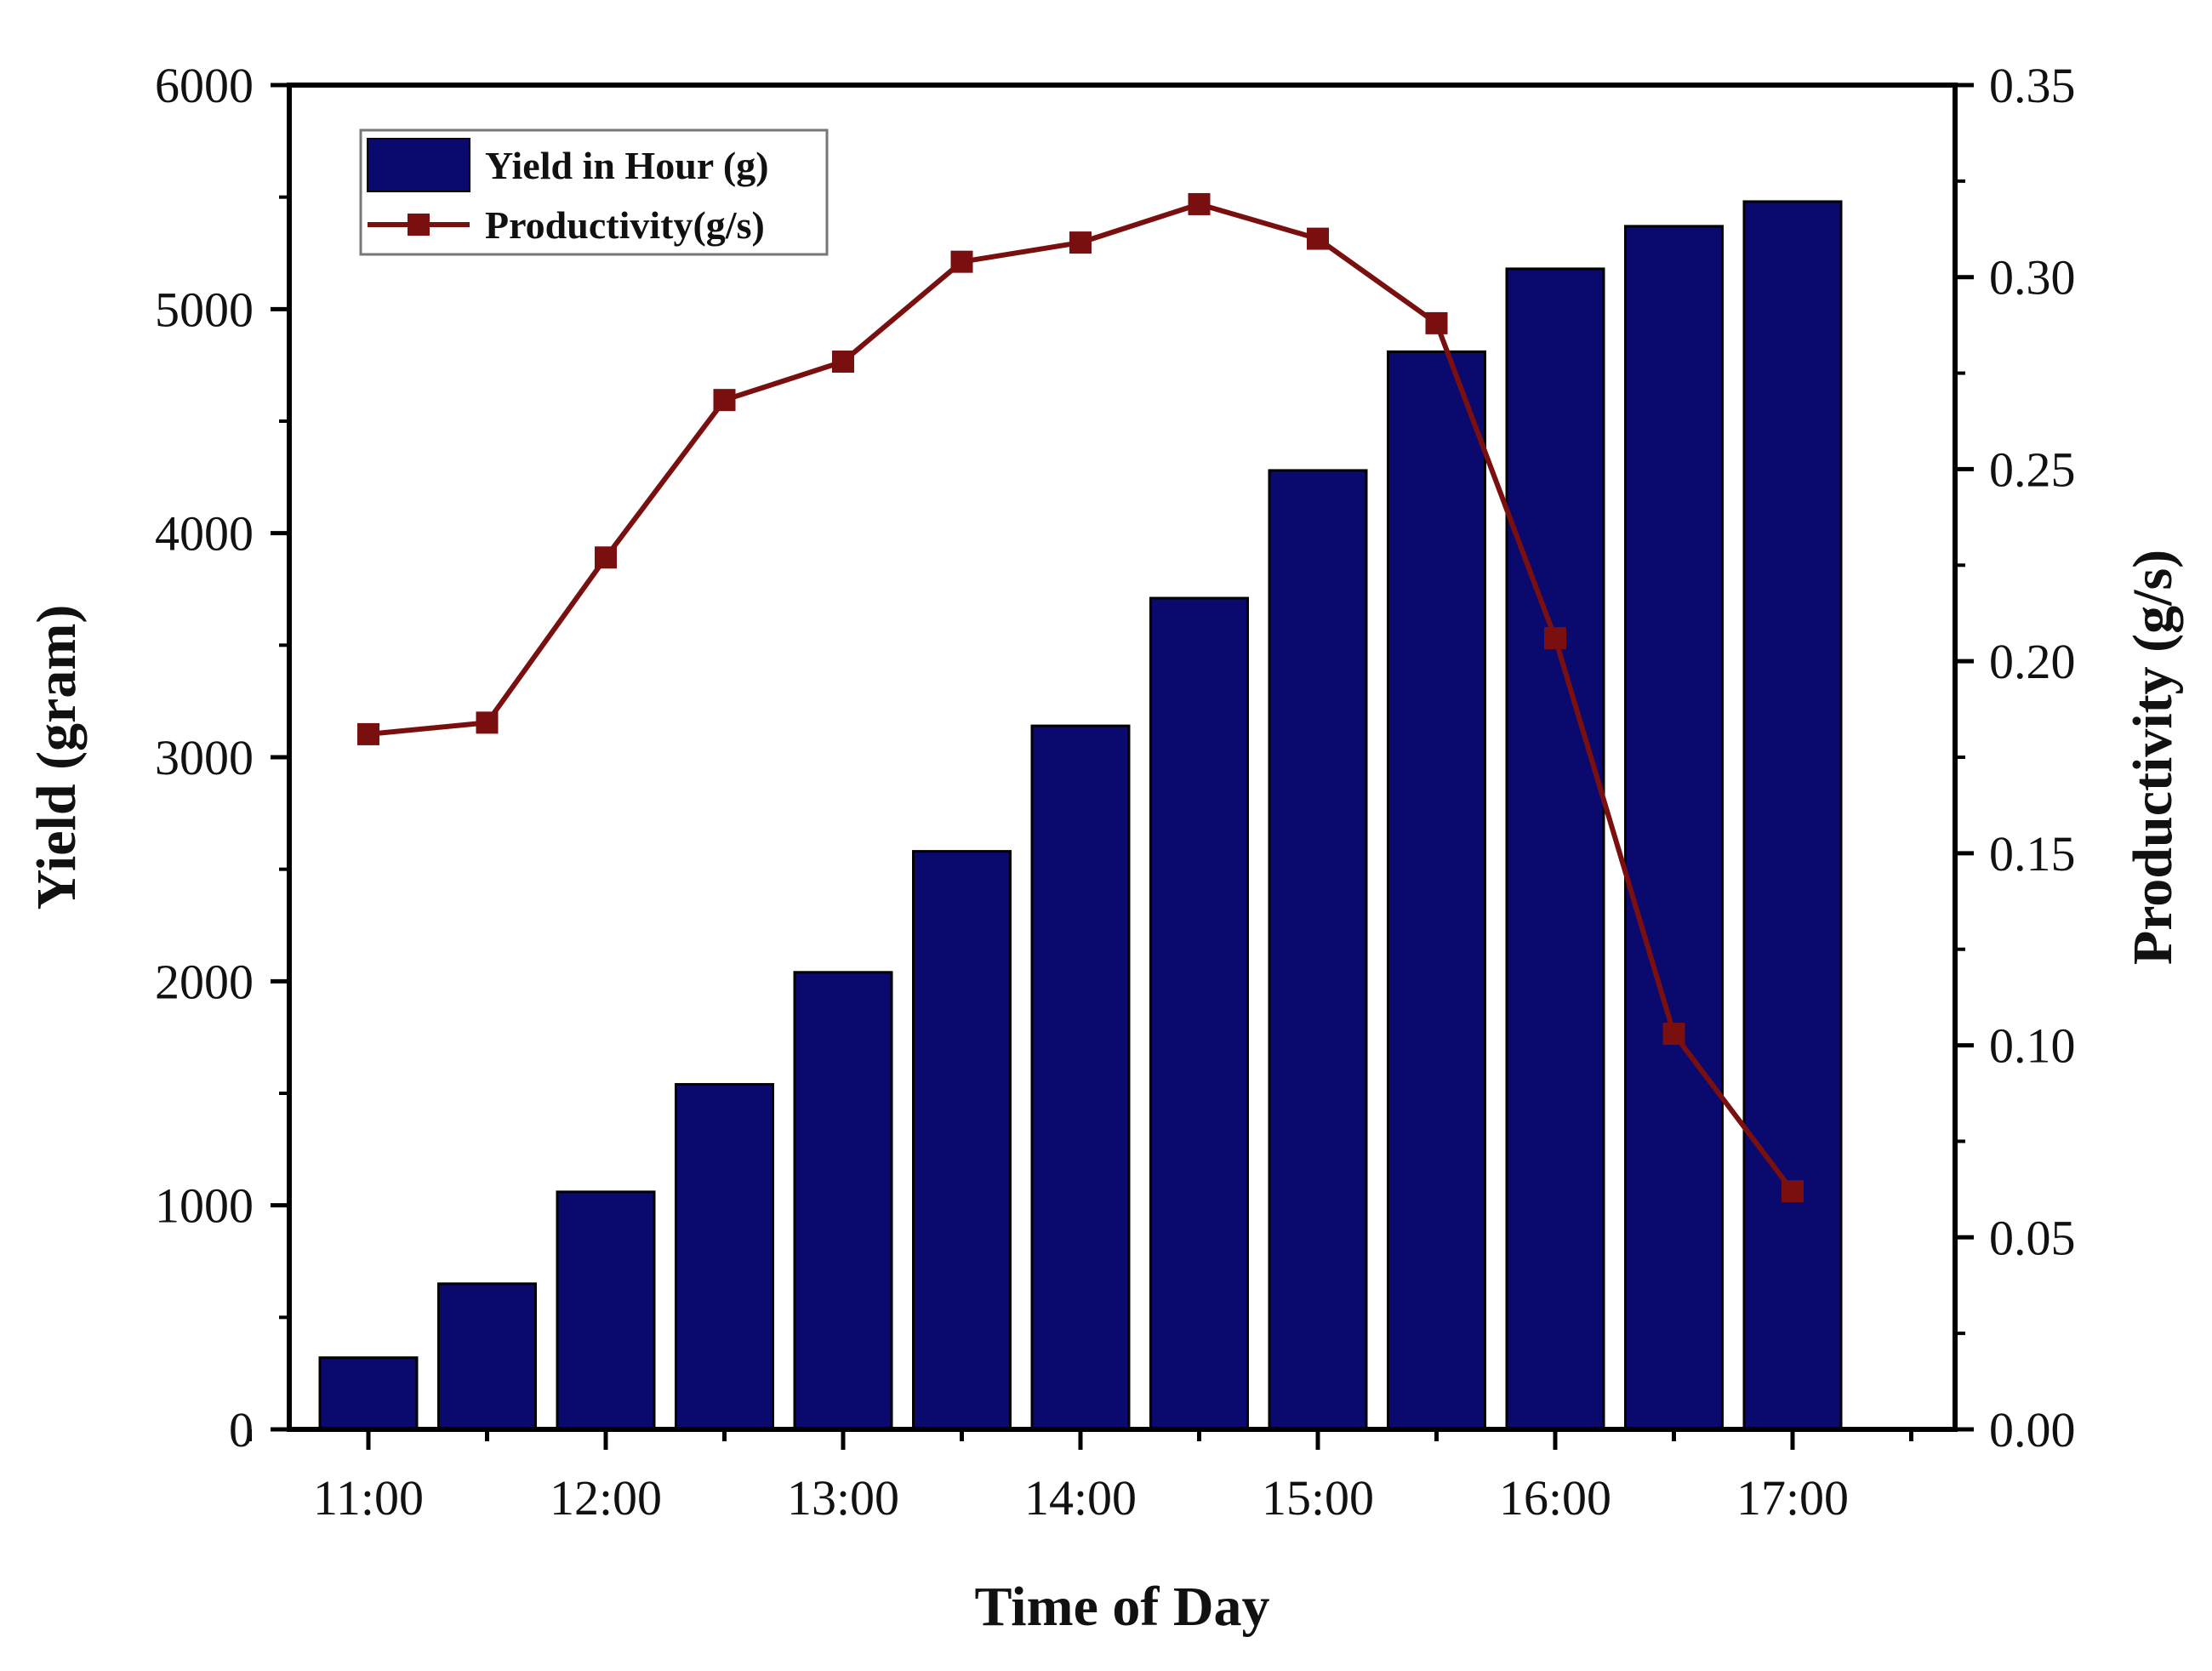 The height and width of the screenshot is (1671, 2212). What do you see at coordinates (2032, 1046) in the screenshot?
I see `y-right-tick-label: 0.10` at bounding box center [2032, 1046].